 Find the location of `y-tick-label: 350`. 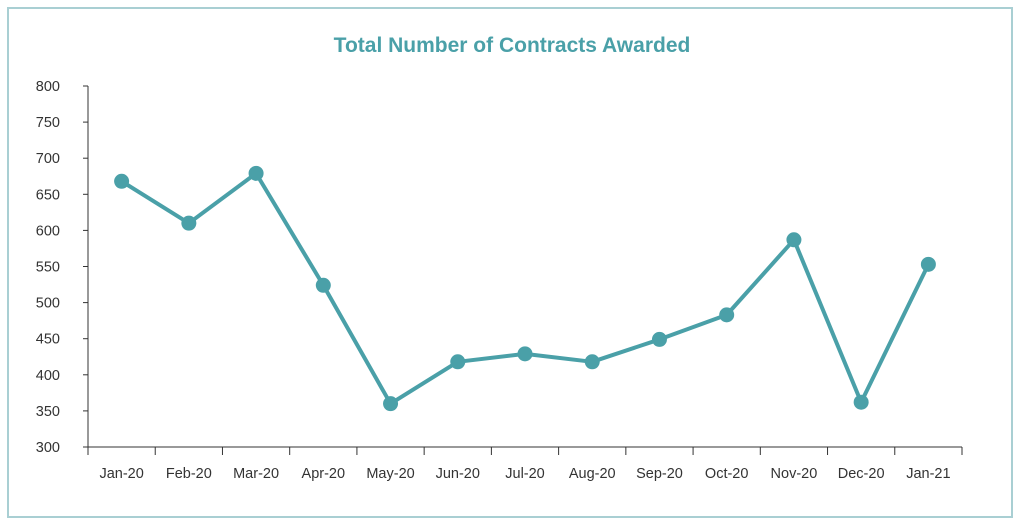

y-tick-label: 350 is located at coordinates (48, 412).